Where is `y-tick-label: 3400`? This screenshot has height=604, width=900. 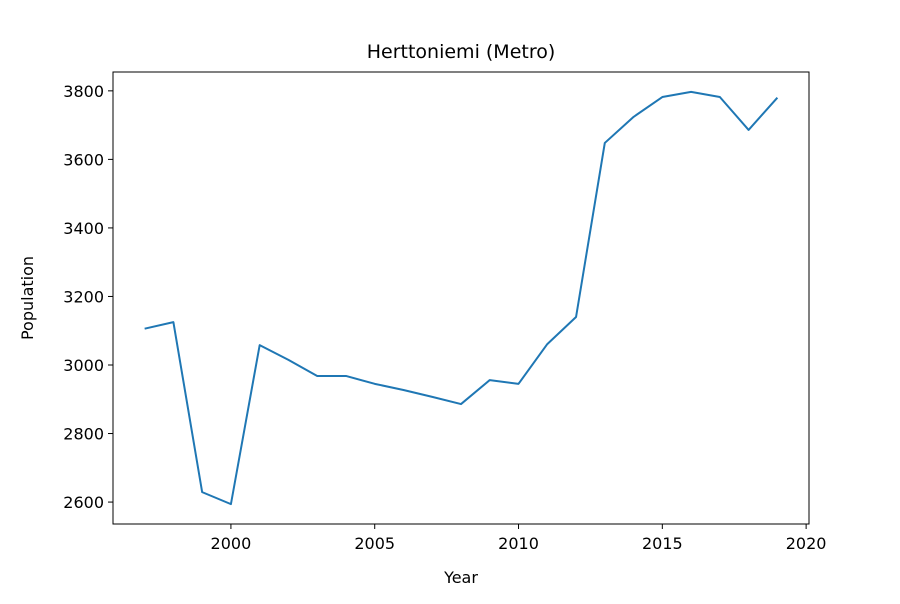 y-tick-label: 3400 is located at coordinates (83, 228).